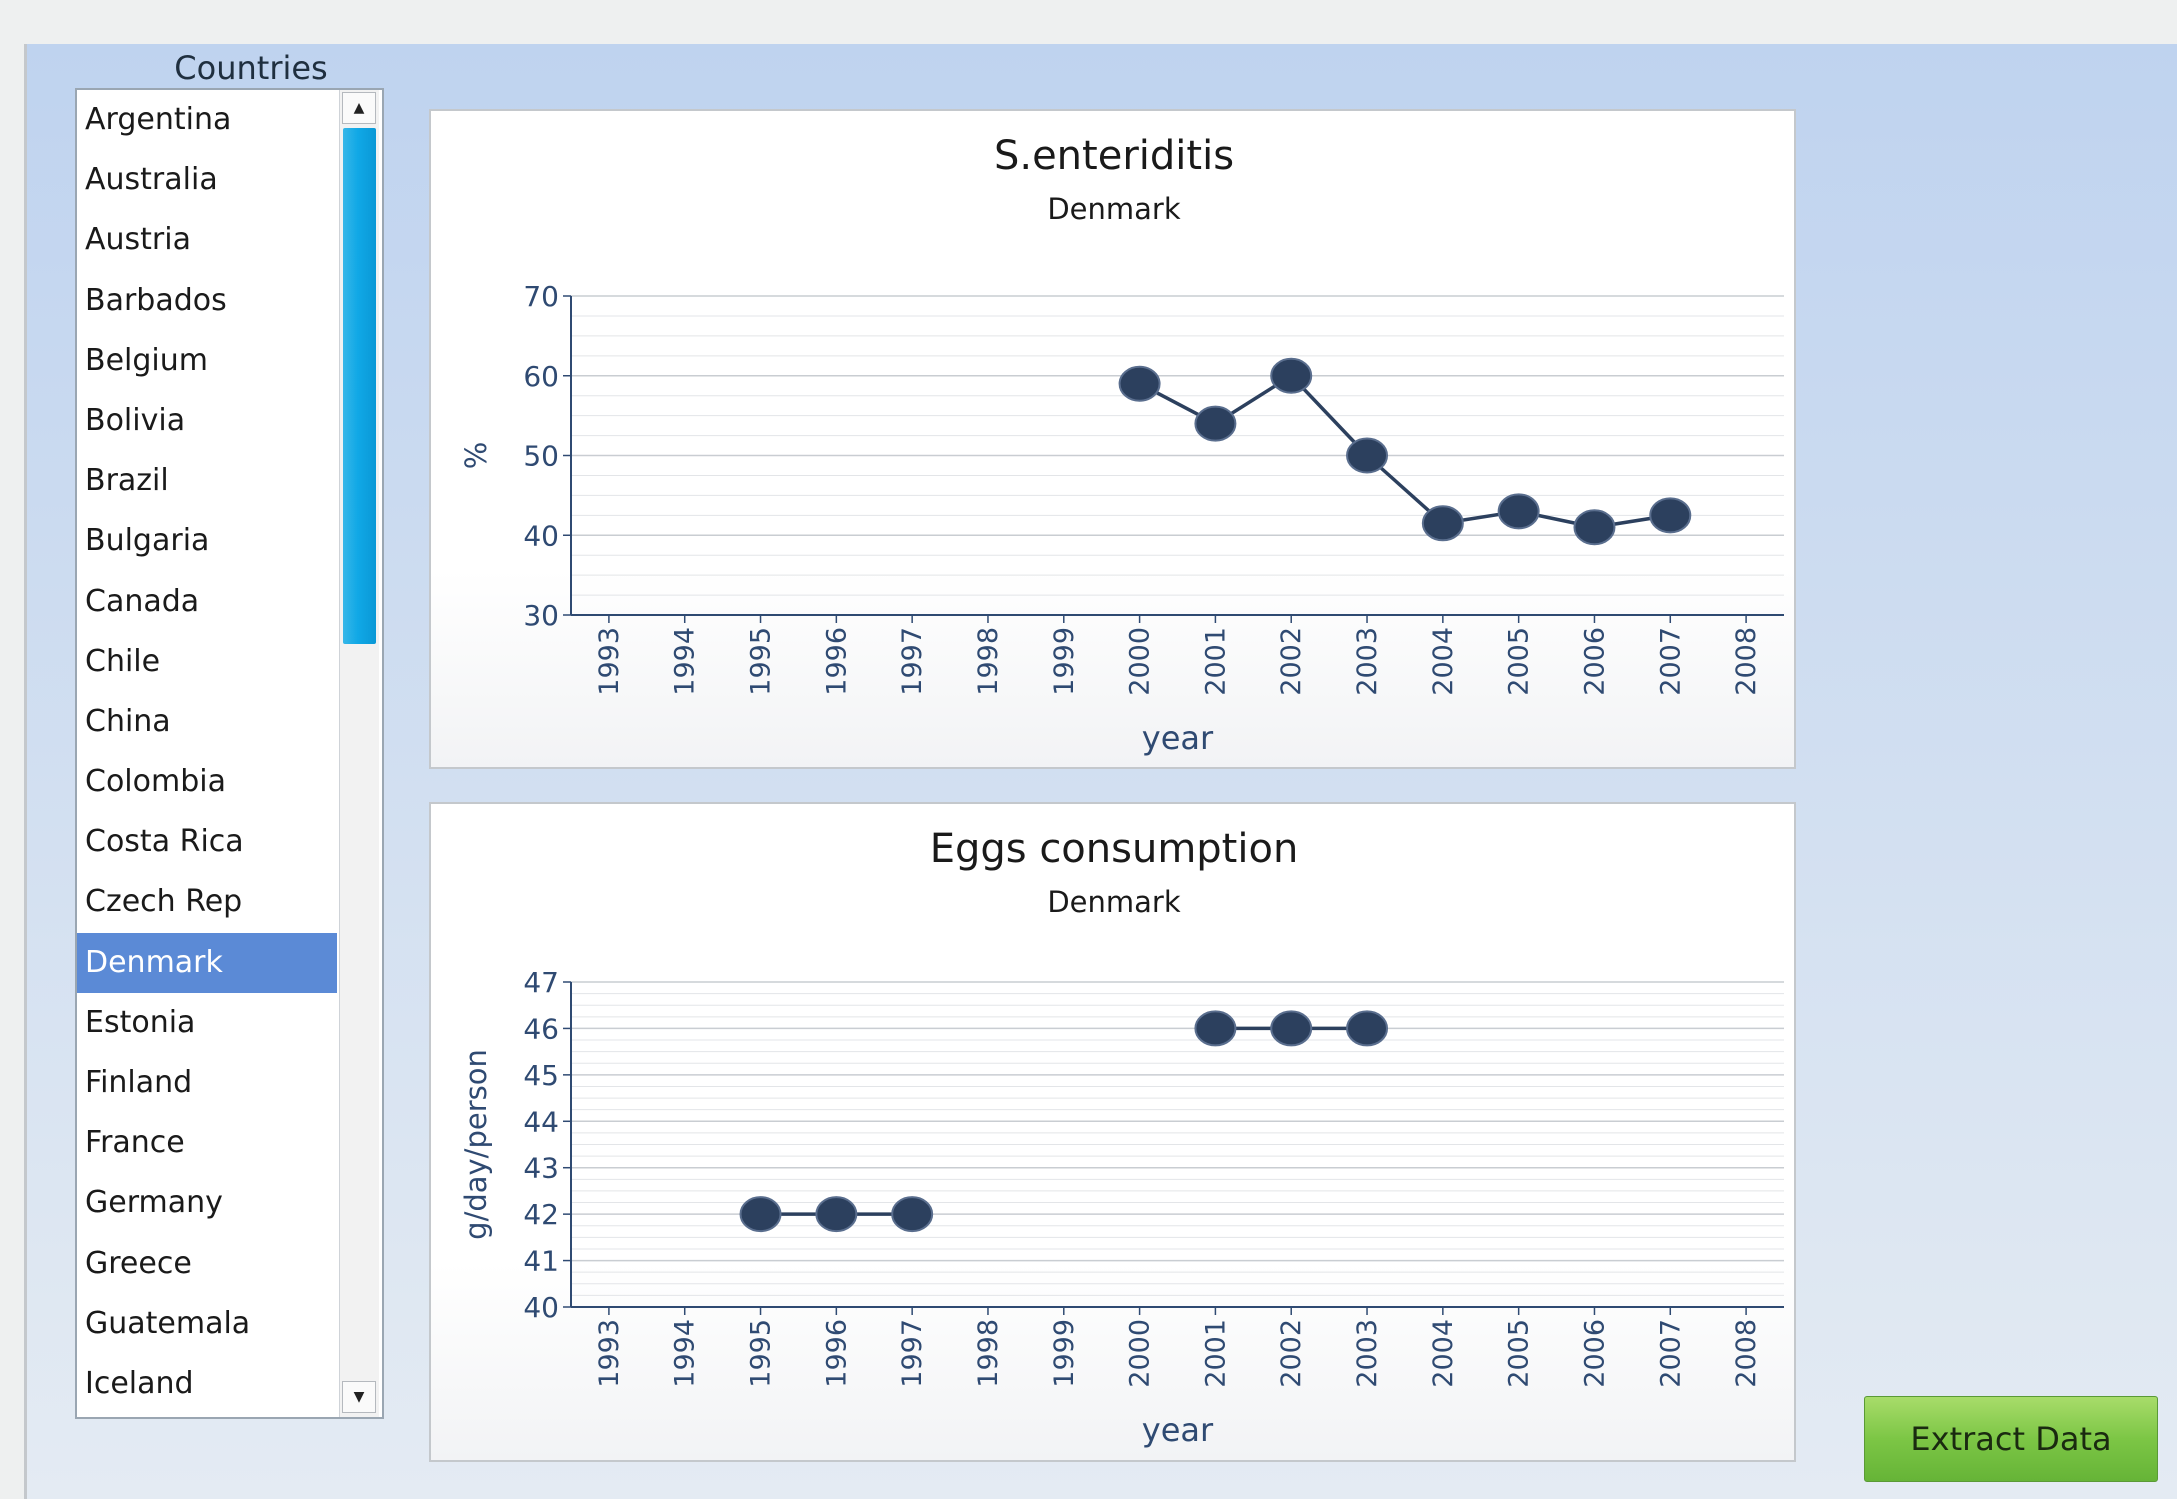 This screenshot has width=2177, height=1499. I want to click on x-tick-label: 2005, so click(1519, 661).